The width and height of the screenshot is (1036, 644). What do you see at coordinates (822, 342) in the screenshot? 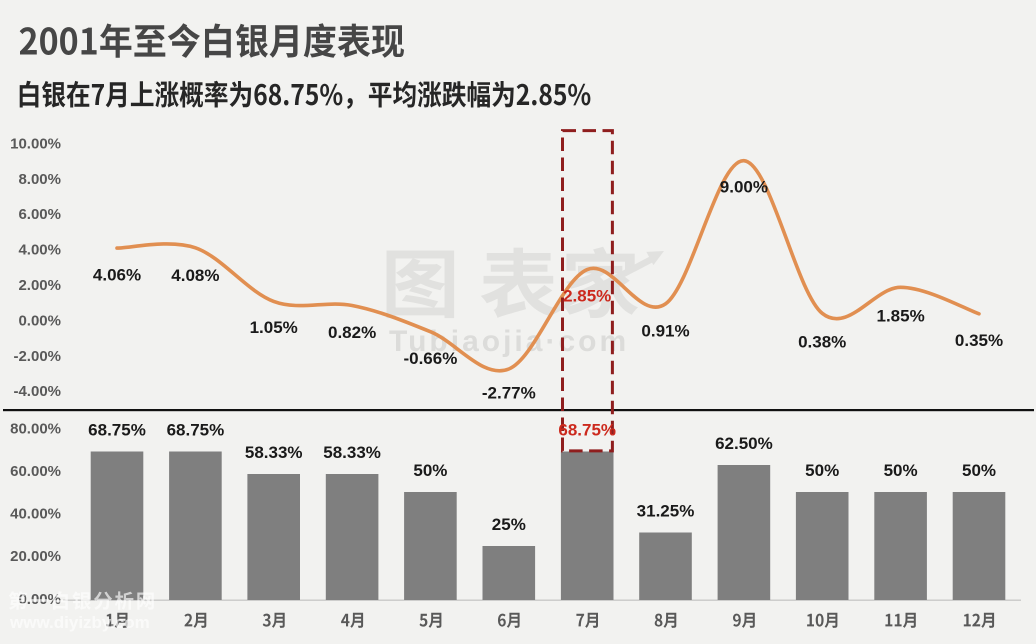
I see `svg-text: 0.38%` at bounding box center [822, 342].